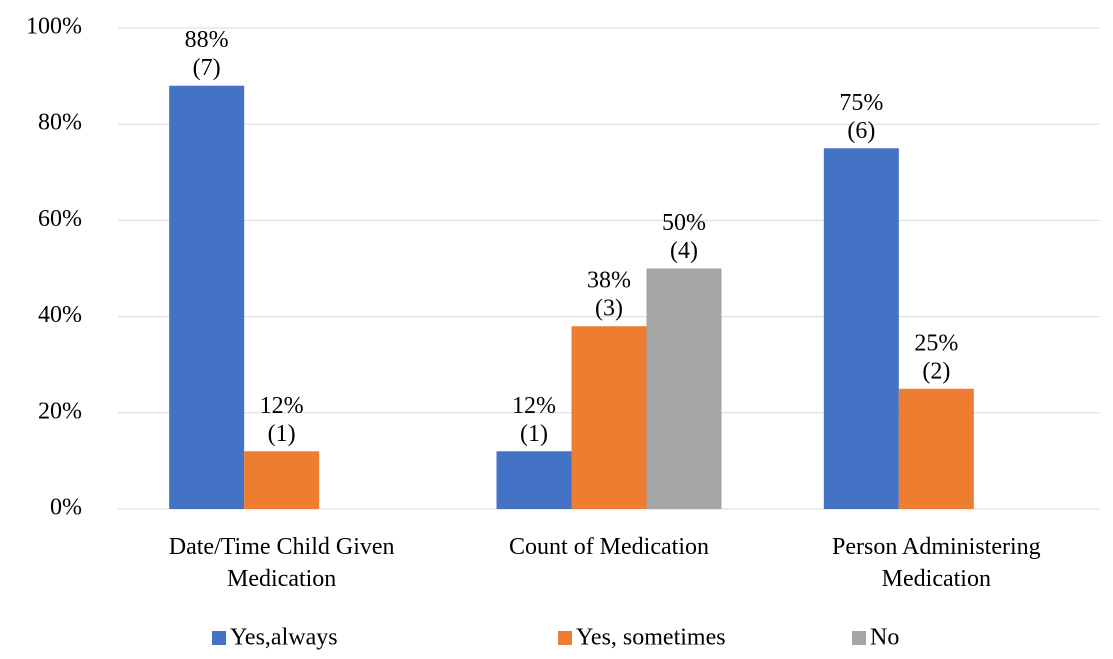 Image resolution: width=1113 pixels, height=659 pixels. I want to click on legend-label: No, so click(884, 638).